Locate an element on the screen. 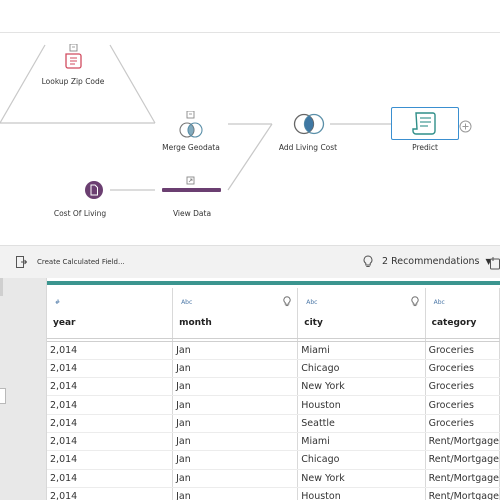 This screenshot has width=500, height=500. table-row: 2,014 Jan Houston Groceries is located at coordinates (273, 405).